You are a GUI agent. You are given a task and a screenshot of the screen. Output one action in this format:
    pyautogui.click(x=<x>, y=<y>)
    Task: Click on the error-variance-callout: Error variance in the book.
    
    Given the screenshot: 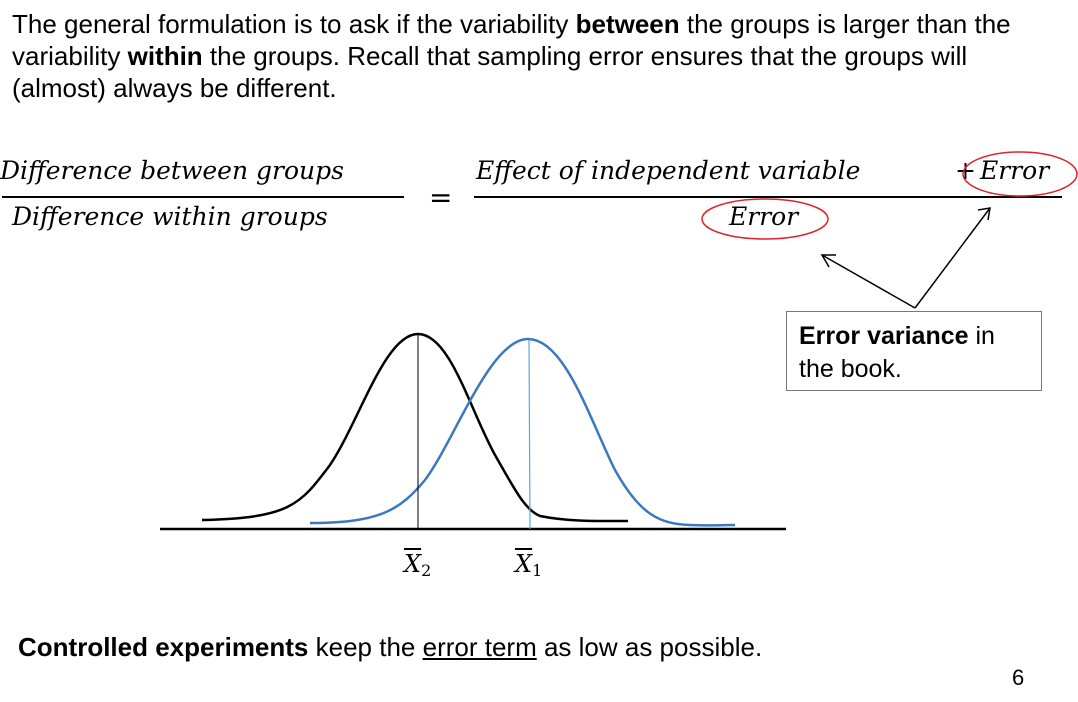 What is the action you would take?
    pyautogui.click(x=914, y=351)
    